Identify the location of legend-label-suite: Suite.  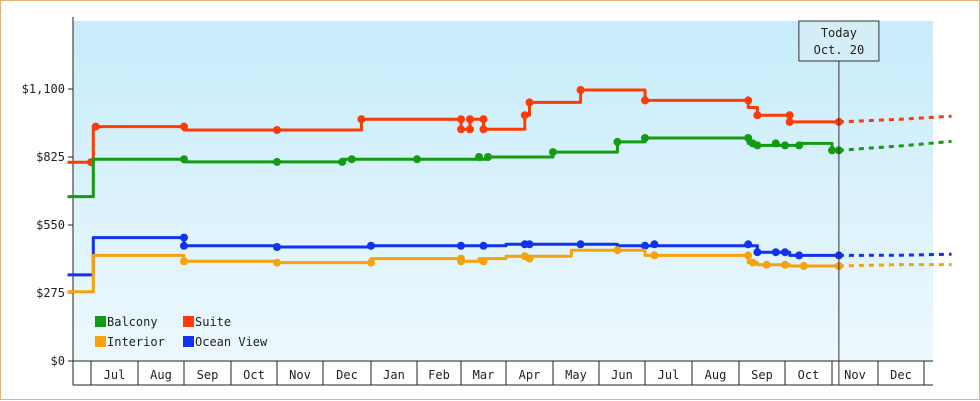
(213, 322).